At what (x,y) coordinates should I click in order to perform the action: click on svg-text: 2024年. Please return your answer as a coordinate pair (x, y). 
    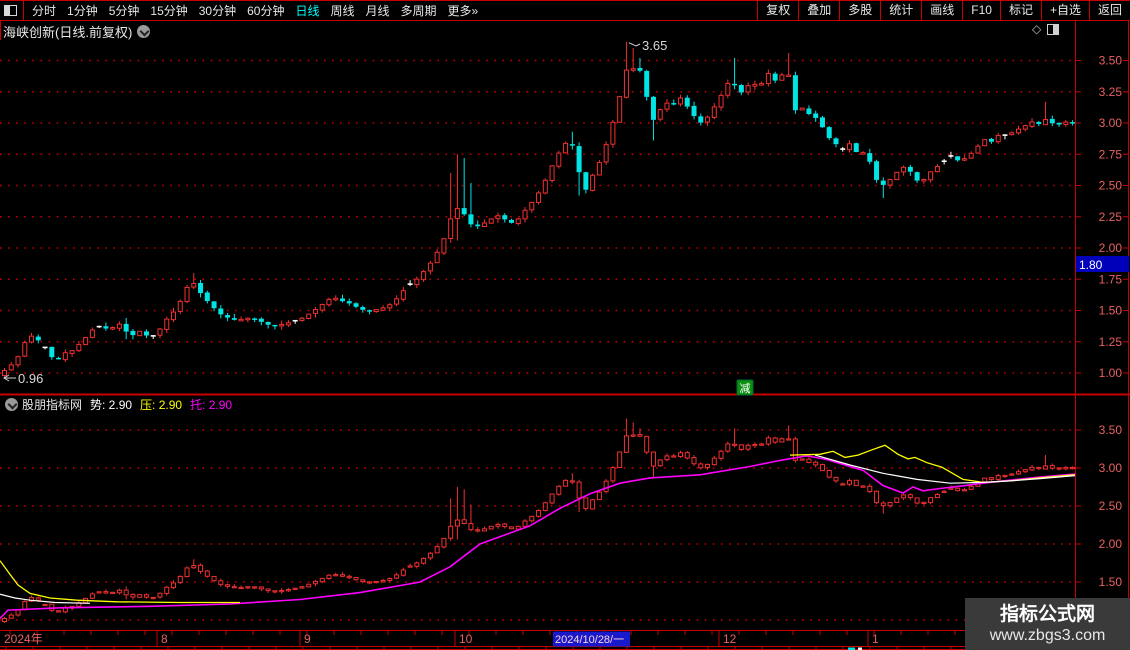
    Looking at the image, I should click on (23, 639).